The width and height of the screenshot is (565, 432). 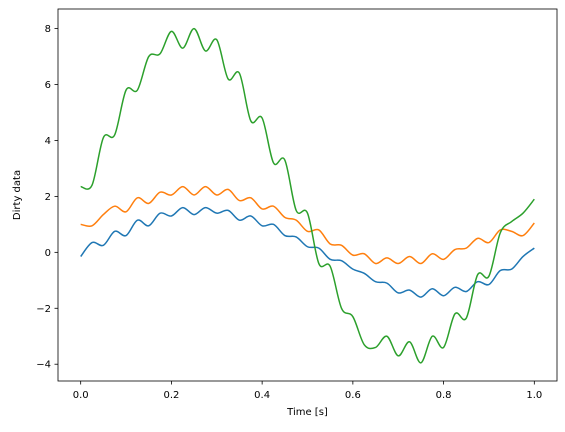 I want to click on y-tick-label: 2, so click(x=48, y=197).